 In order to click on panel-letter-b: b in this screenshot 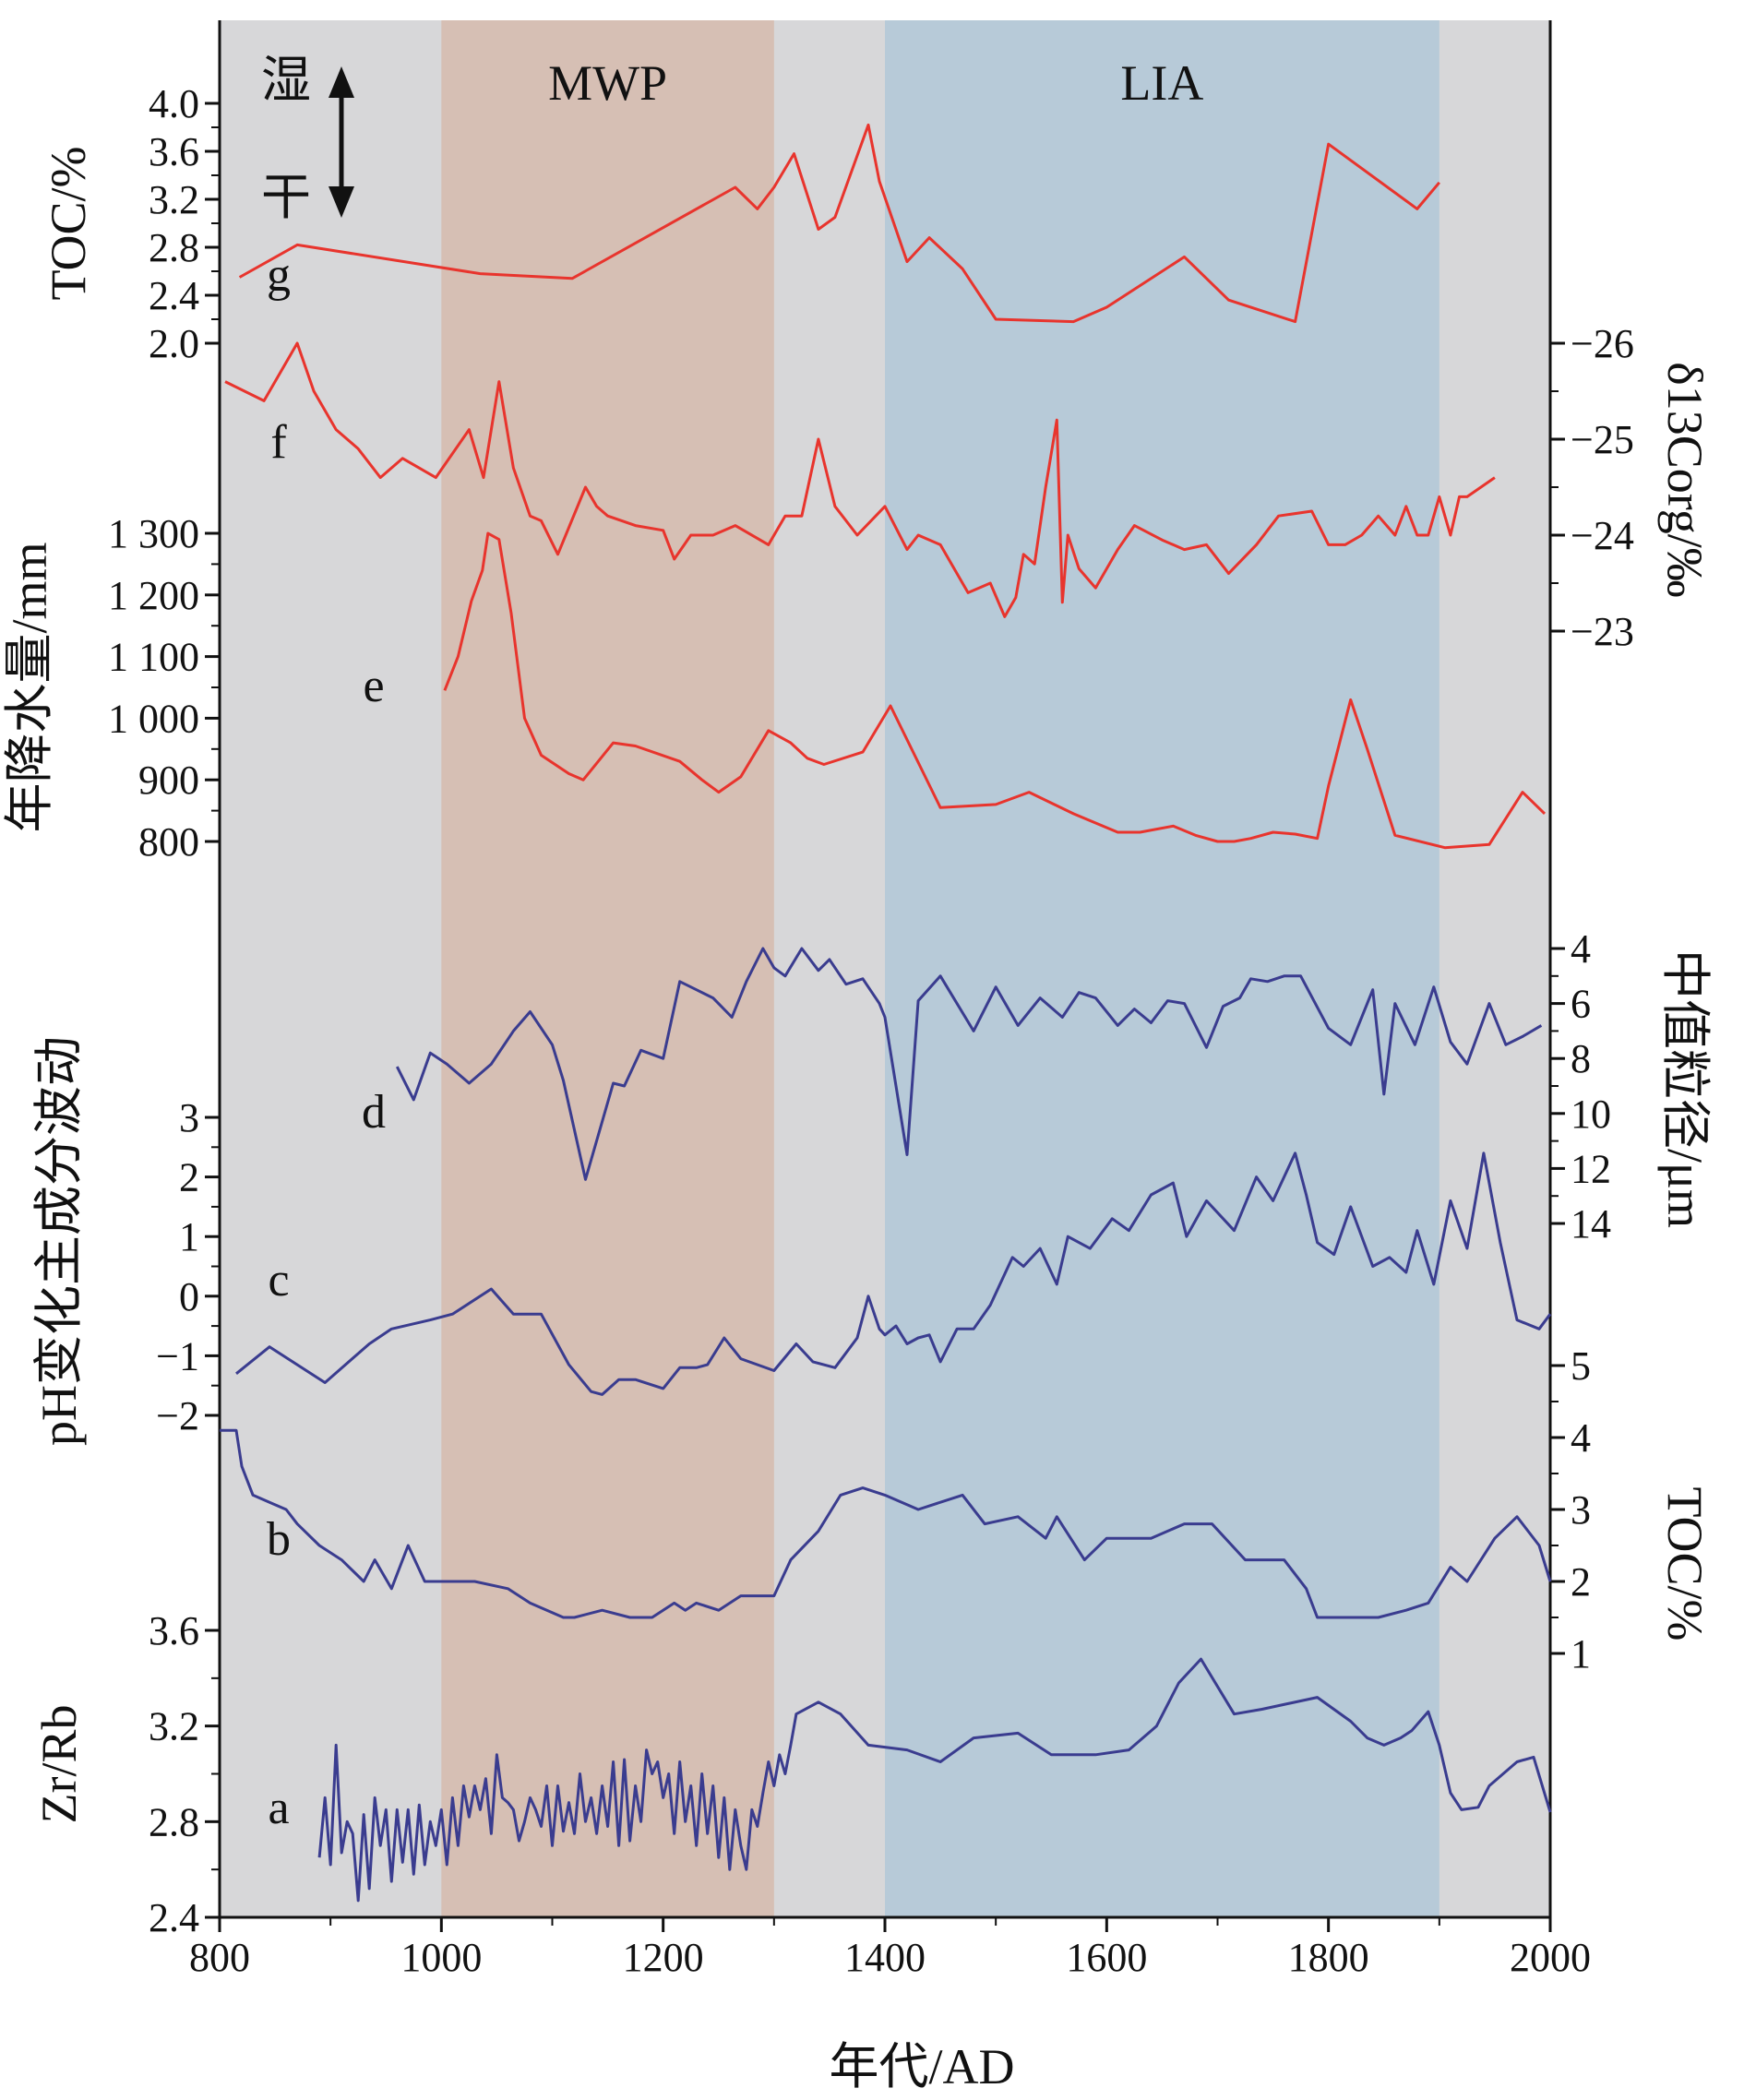, I will do `click(279, 1539)`.